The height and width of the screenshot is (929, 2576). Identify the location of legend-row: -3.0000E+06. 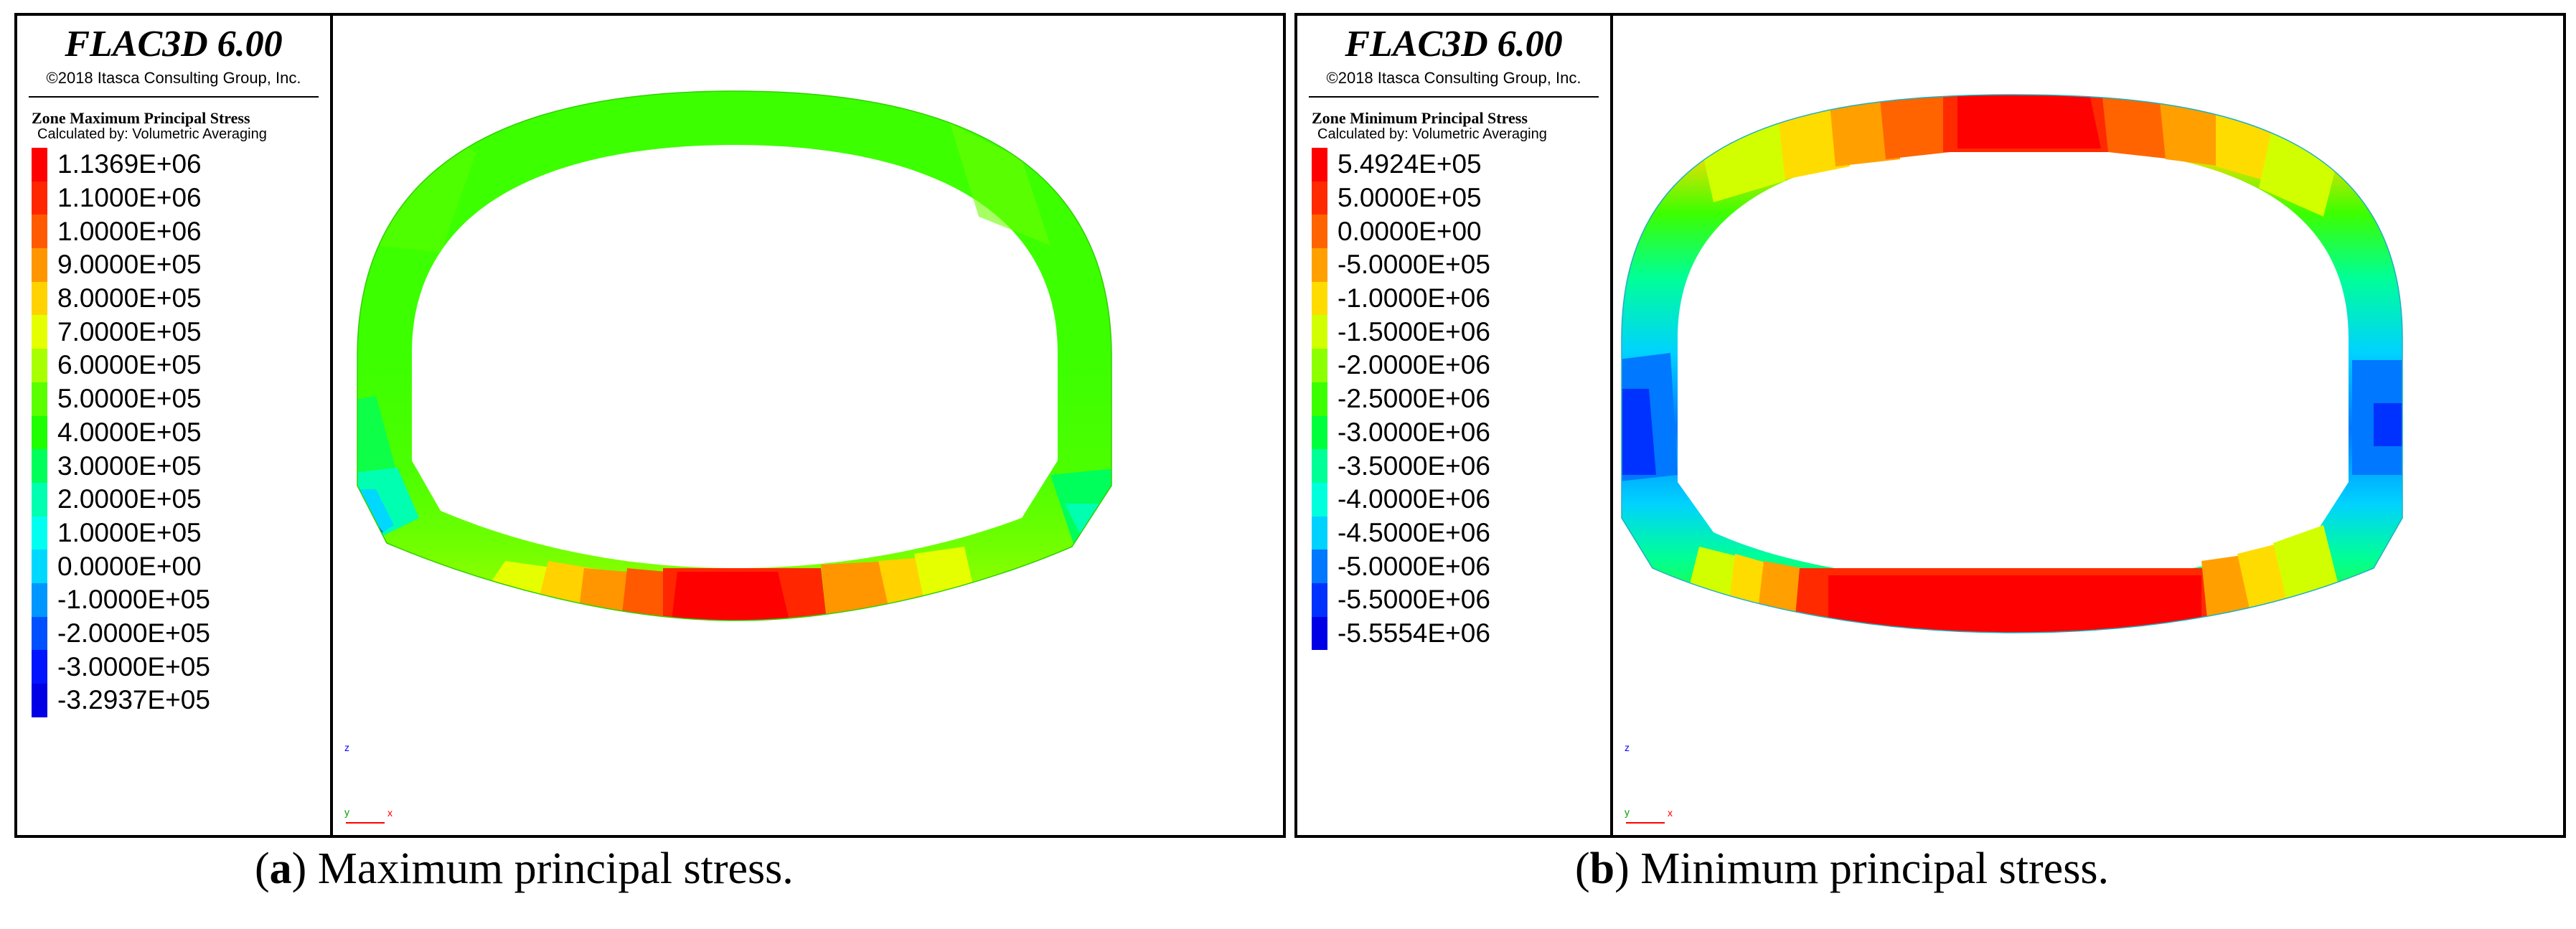
(1401, 433).